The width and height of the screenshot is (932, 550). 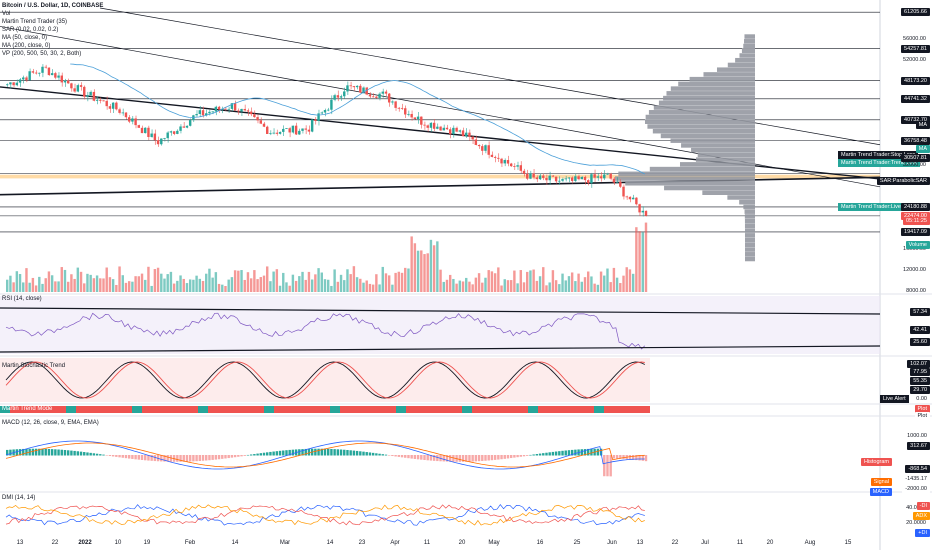 What do you see at coordinates (915, 215) in the screenshot?
I see `price-badge: 22474.00` at bounding box center [915, 215].